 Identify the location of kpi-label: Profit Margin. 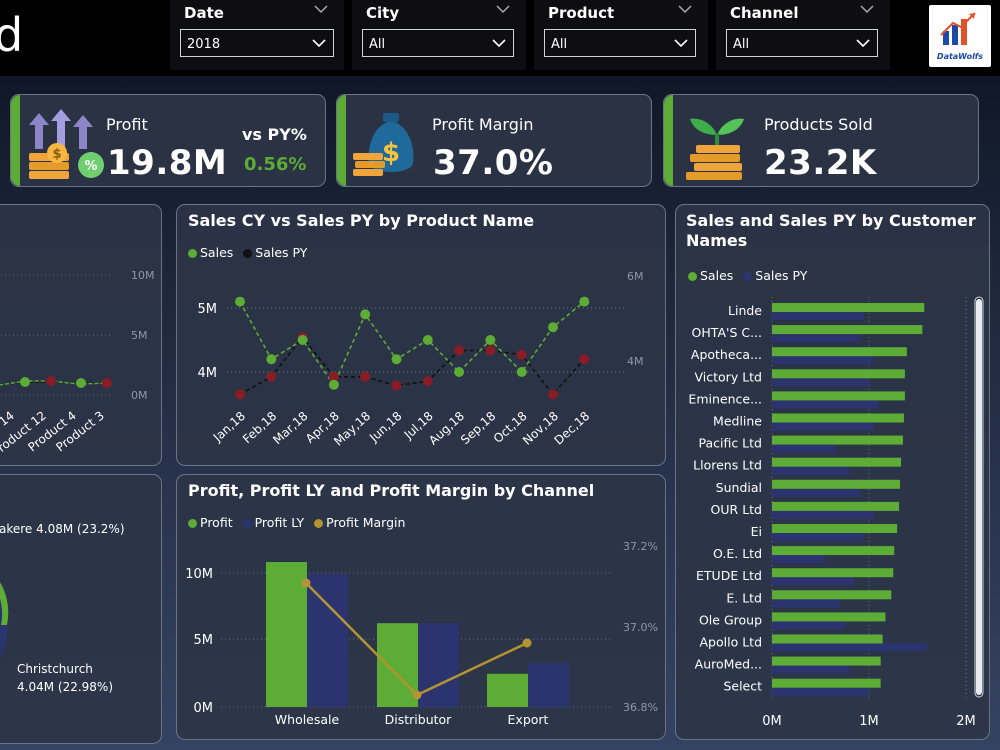
(483, 124).